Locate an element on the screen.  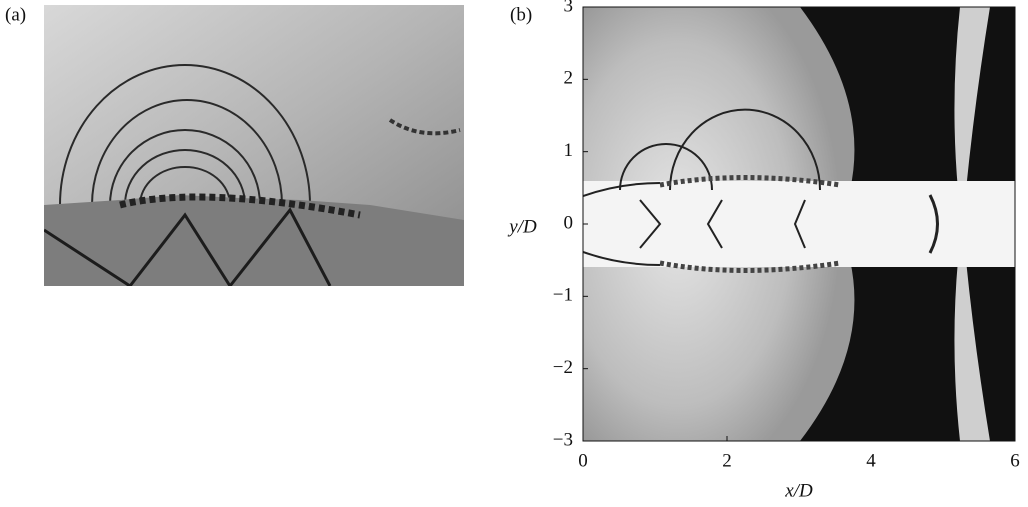
x-tick-label: 6 is located at coordinates (1015, 460).